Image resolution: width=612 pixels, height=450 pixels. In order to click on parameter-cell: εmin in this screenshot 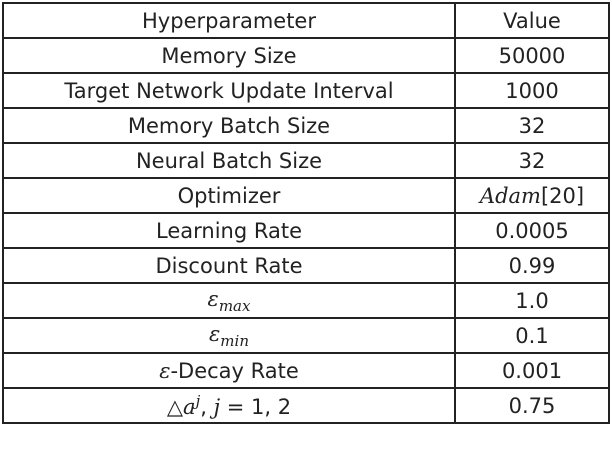, I will do `click(229, 335)`.